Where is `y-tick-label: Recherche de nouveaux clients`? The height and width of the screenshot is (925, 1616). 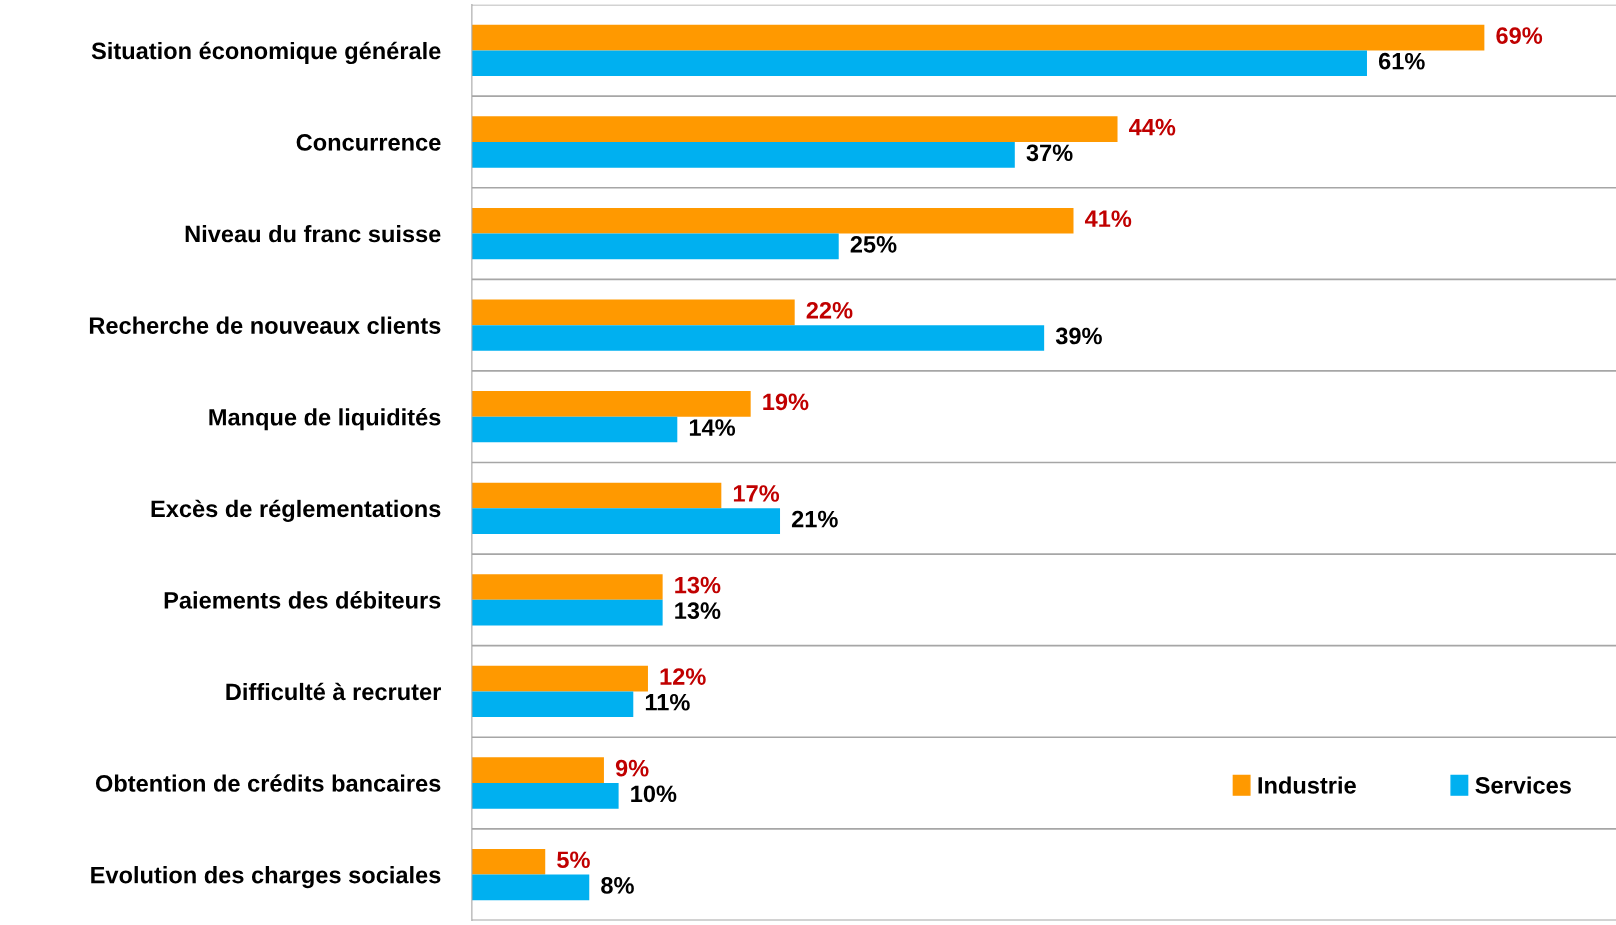 y-tick-label: Recherche de nouveaux clients is located at coordinates (265, 325).